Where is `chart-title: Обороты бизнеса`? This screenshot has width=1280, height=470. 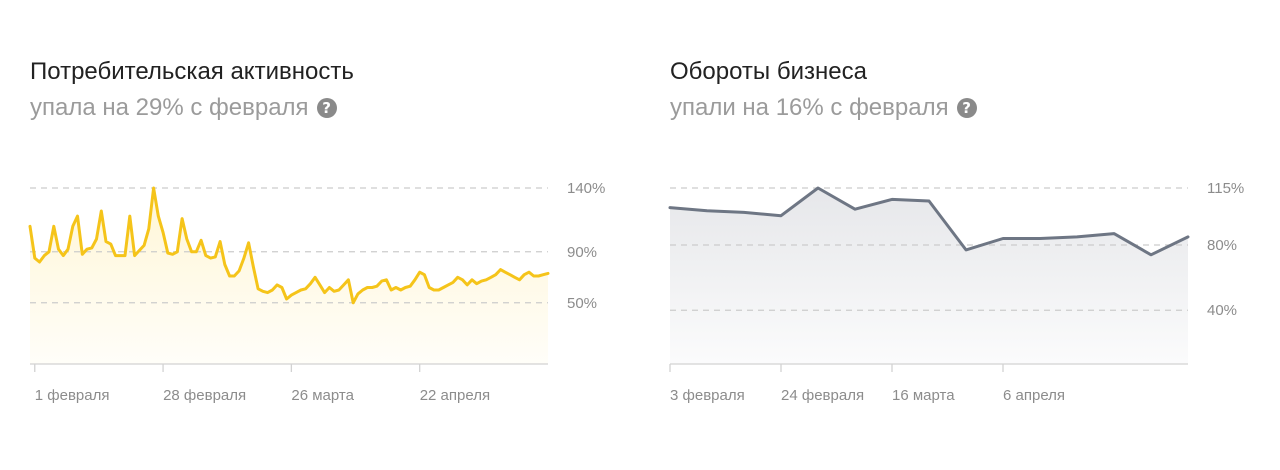
chart-title: Обороты бизнеса is located at coordinates (768, 71).